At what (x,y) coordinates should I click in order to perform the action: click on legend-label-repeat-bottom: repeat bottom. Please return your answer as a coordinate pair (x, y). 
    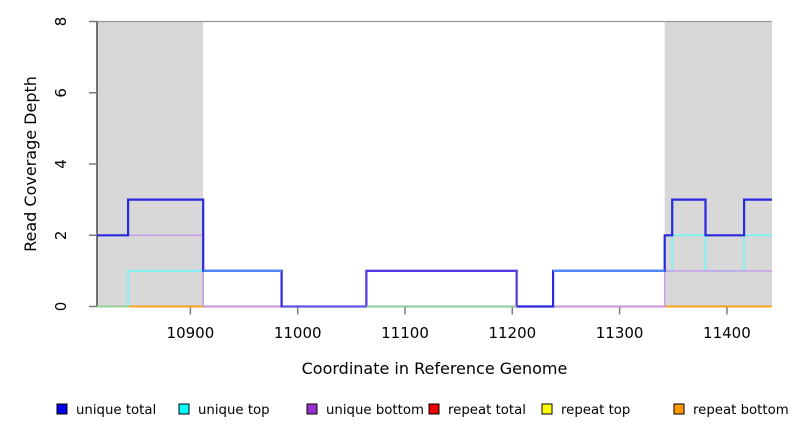
    Looking at the image, I should click on (741, 410).